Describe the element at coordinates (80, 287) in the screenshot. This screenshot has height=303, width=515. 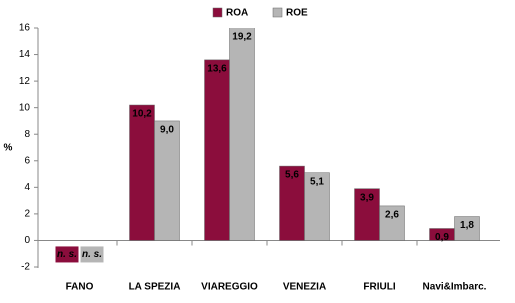
I see `x-tick-label: FANO` at that location.